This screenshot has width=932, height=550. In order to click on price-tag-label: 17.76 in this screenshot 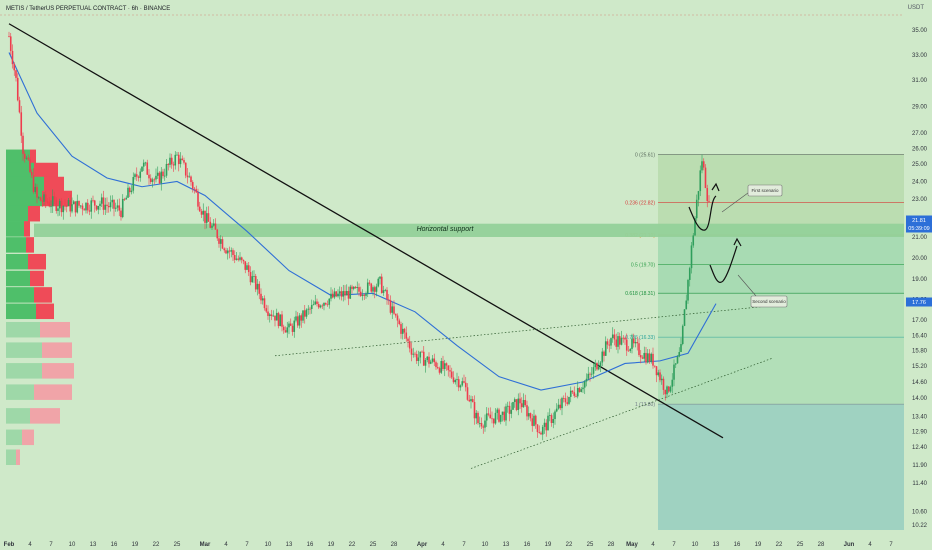, I will do `click(919, 303)`.